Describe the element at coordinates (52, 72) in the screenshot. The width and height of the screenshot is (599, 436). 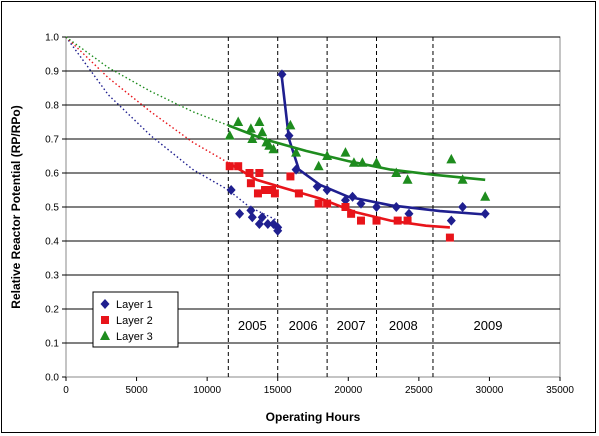
I see `y-tick-label-9: 0.9` at that location.